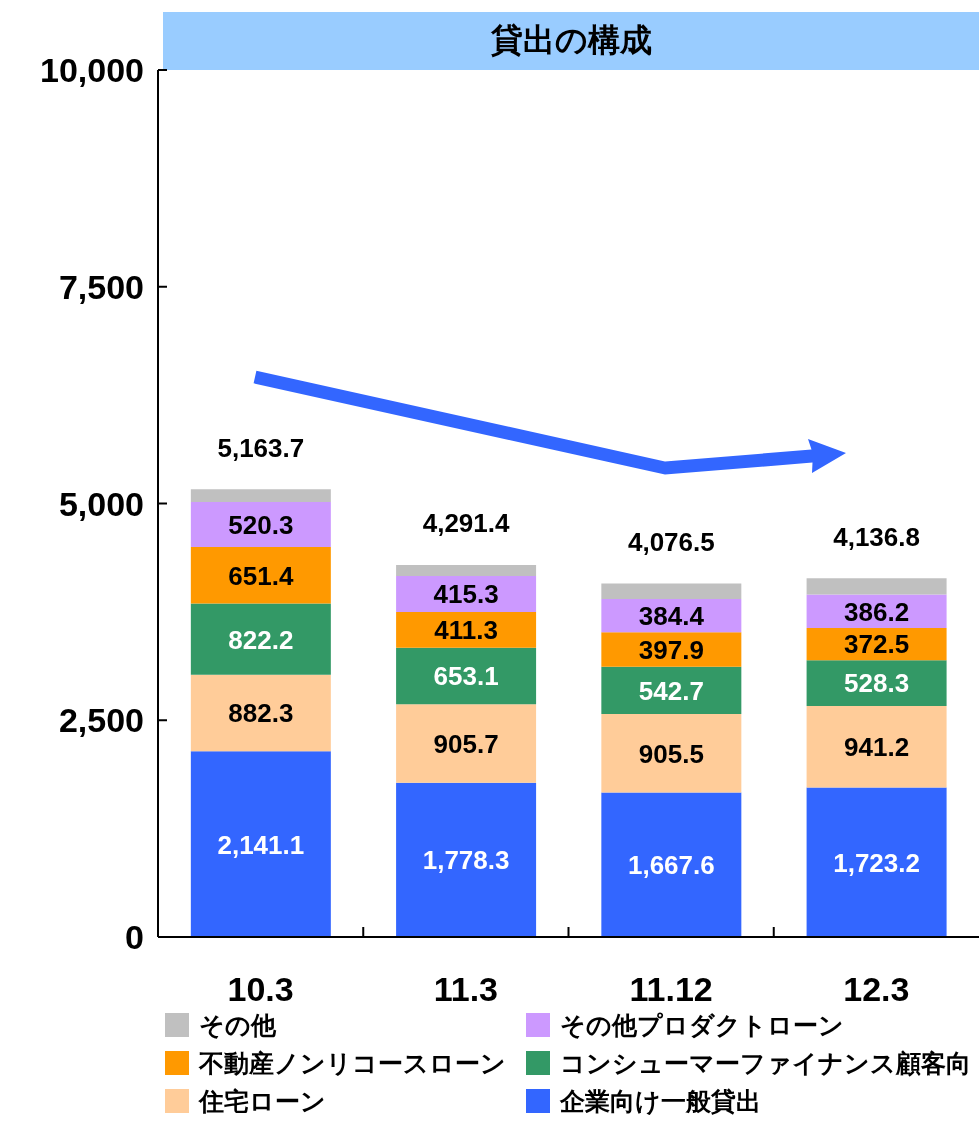 The image size is (979, 1126). Describe the element at coordinates (765, 1063) in the screenshot. I see `legend-label: コンシューマーファイナンス顧客向` at that location.